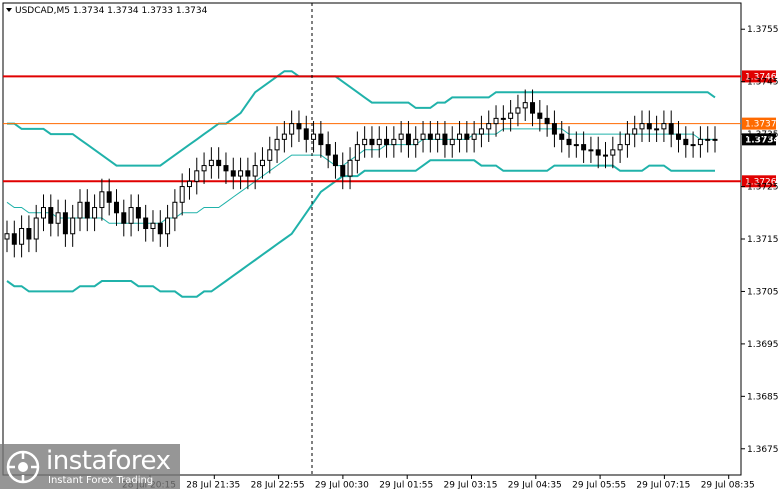  What do you see at coordinates (763, 188) in the screenshot?
I see `y-tick-label: 1.3725` at bounding box center [763, 188].